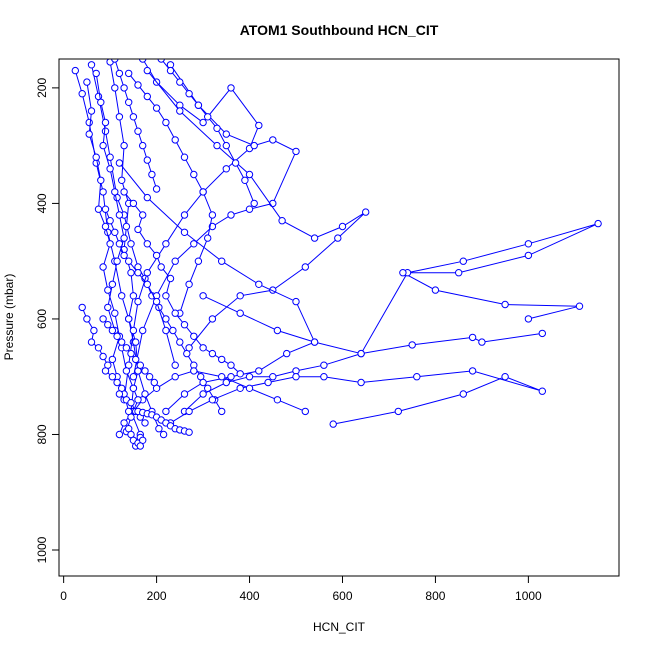 The width and height of the screenshot is (650, 650). Describe the element at coordinates (42, 319) in the screenshot. I see `y-tick-label: 600` at that location.